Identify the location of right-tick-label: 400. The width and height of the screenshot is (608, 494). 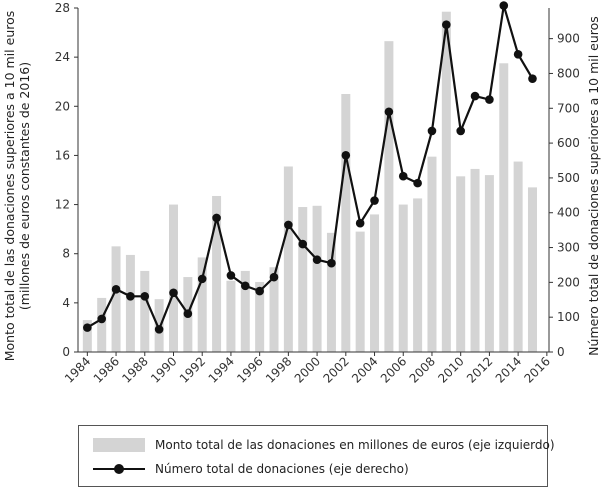
(568, 213).